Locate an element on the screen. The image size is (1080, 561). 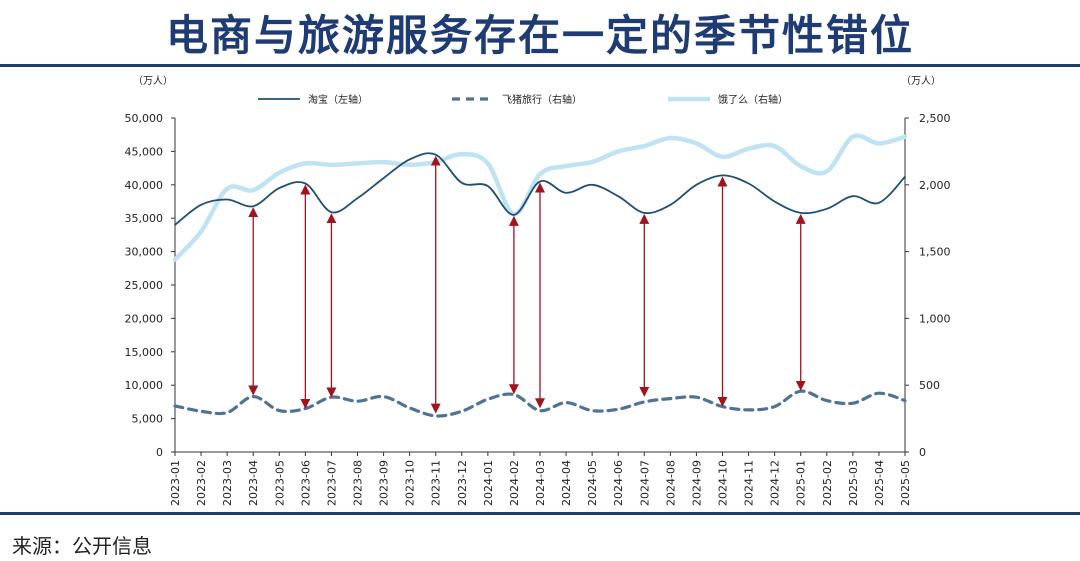
x-tick-label: 2024-11 is located at coordinates (749, 483).